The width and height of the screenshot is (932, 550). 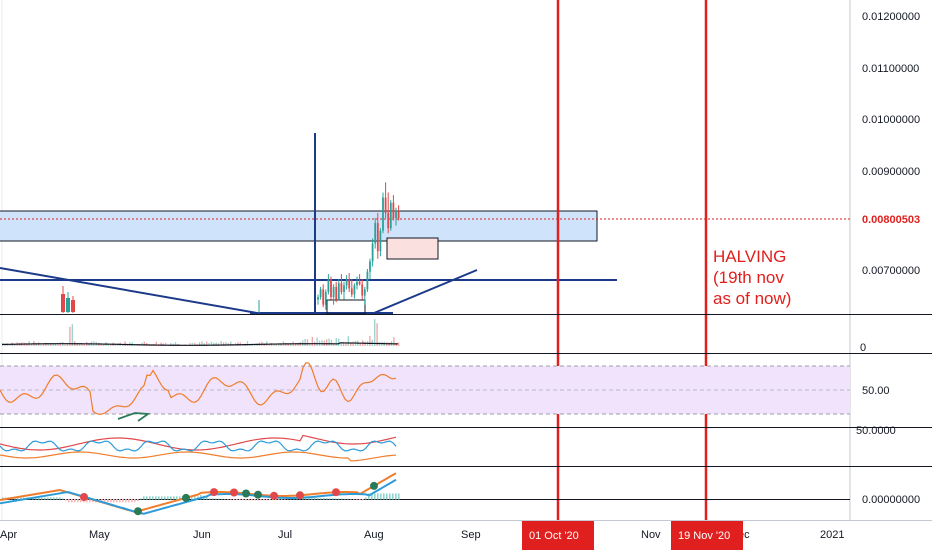 What do you see at coordinates (202, 535) in the screenshot?
I see `time-tick-jun: Jun` at bounding box center [202, 535].